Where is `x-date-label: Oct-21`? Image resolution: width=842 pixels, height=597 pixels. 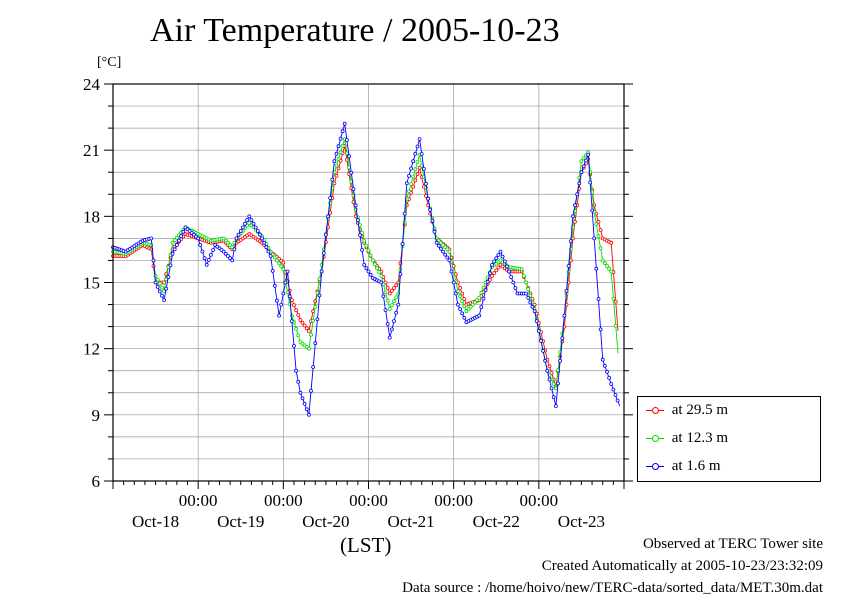 x-date-label: Oct-21 is located at coordinates (410, 521).